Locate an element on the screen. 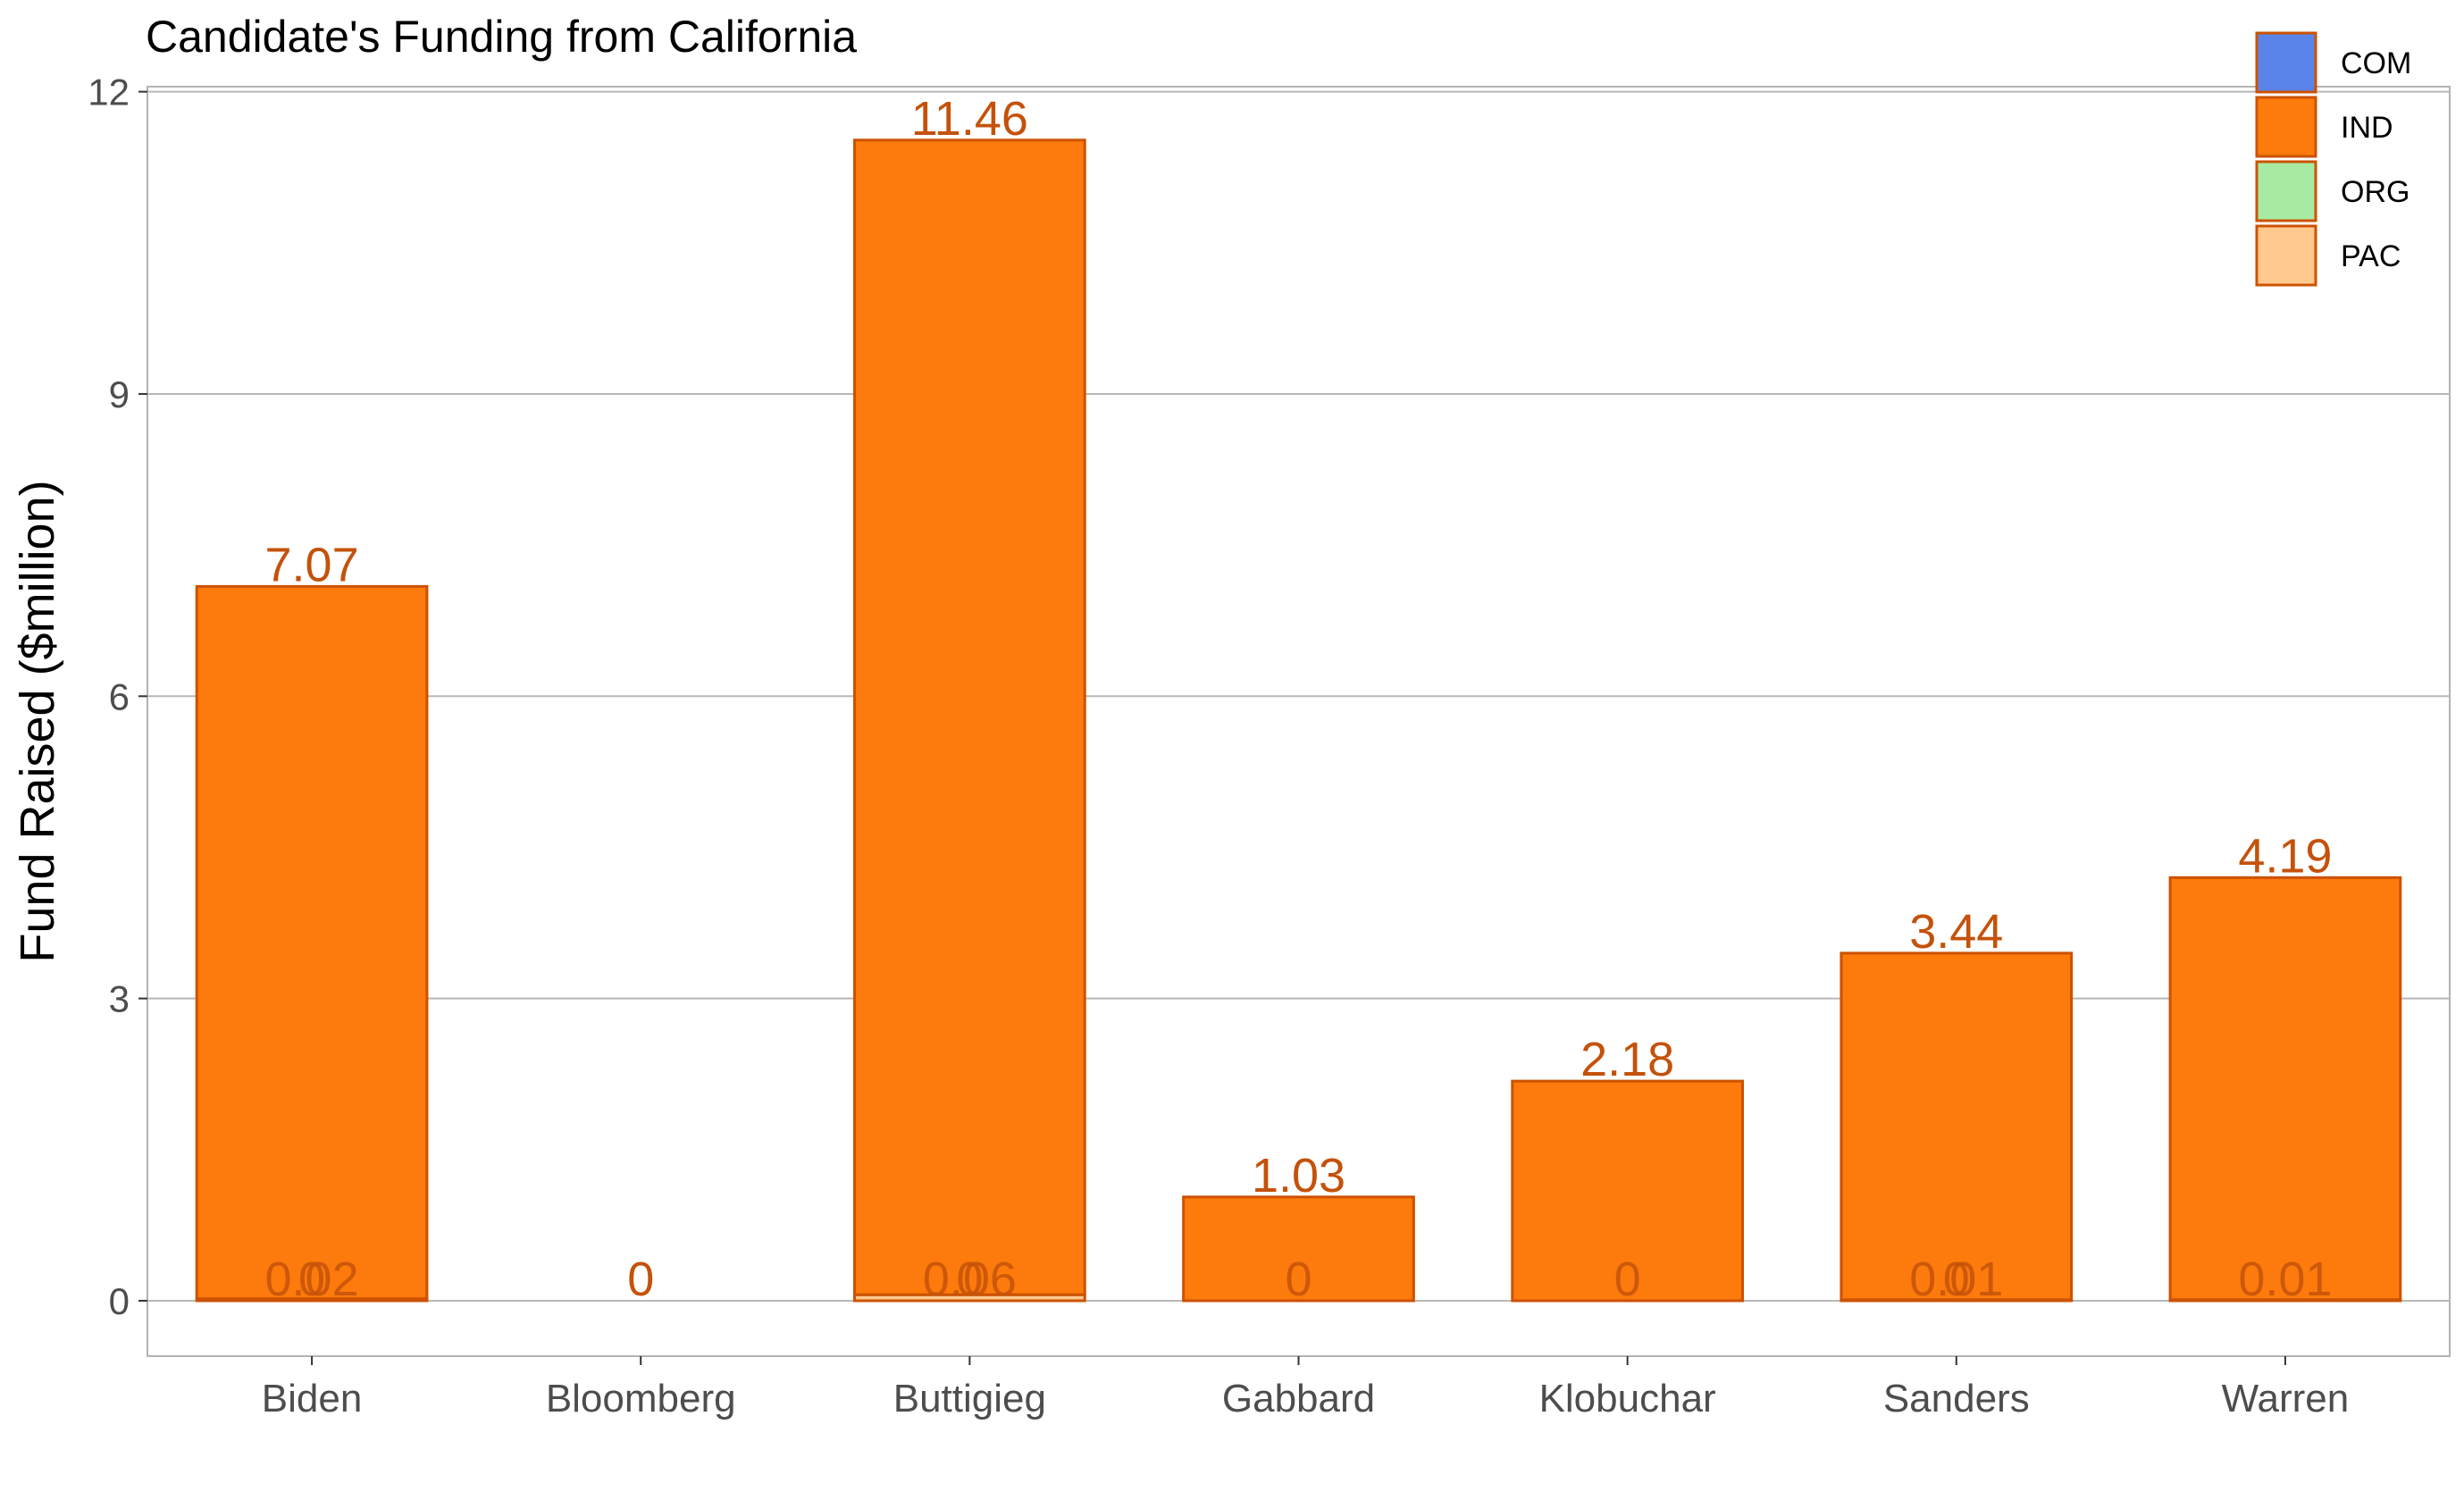 Image resolution: width=2464 pixels, height=1500 pixels. value-label-bottom: 0.06 is located at coordinates (970, 1279).